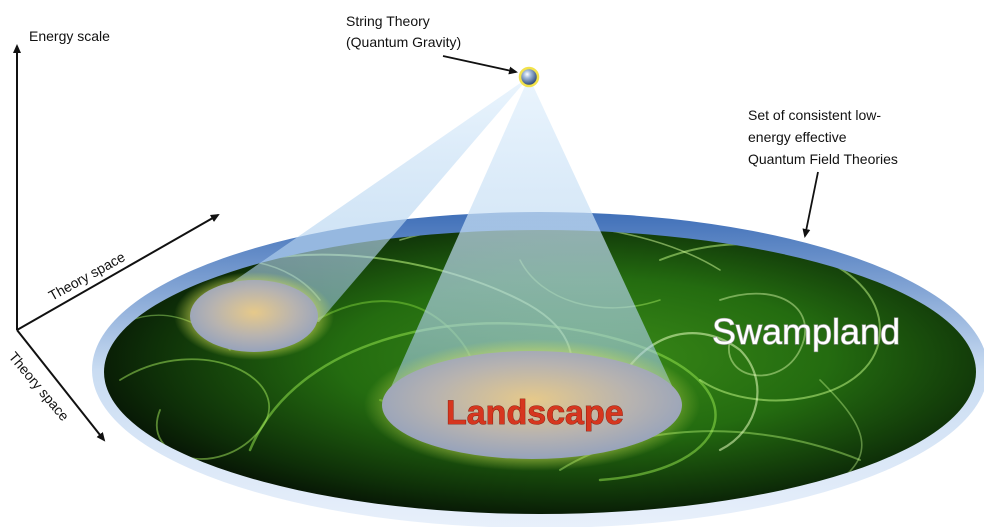  What do you see at coordinates (87, 275) in the screenshot?
I see `theory-space-diagonal-label: Theory space` at bounding box center [87, 275].